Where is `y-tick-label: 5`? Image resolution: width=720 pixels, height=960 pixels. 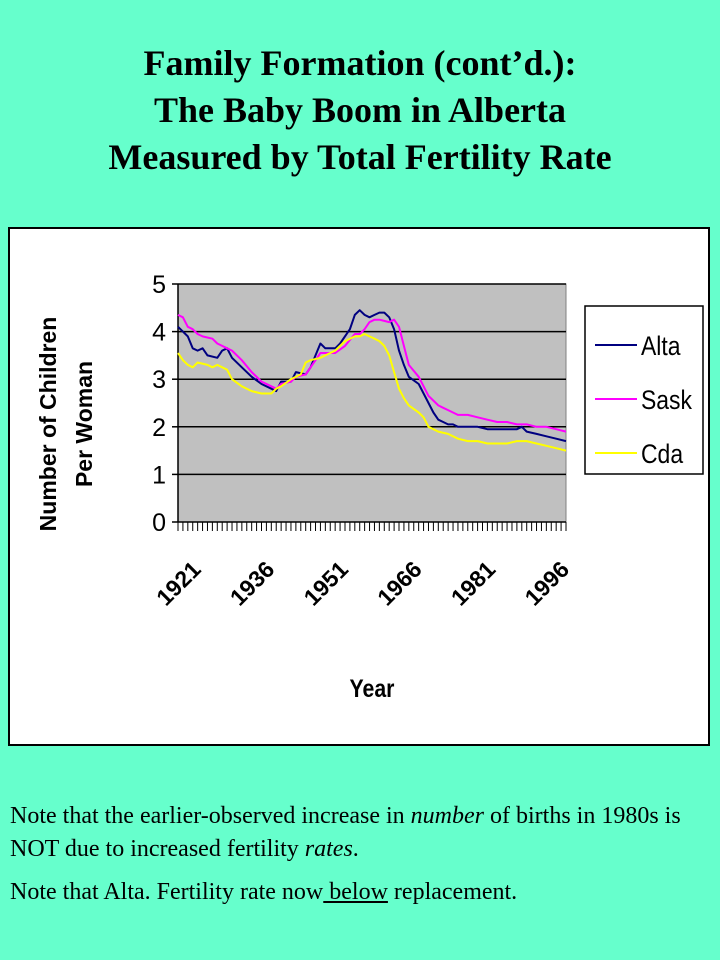
y-tick-label: 5 is located at coordinates (159, 285).